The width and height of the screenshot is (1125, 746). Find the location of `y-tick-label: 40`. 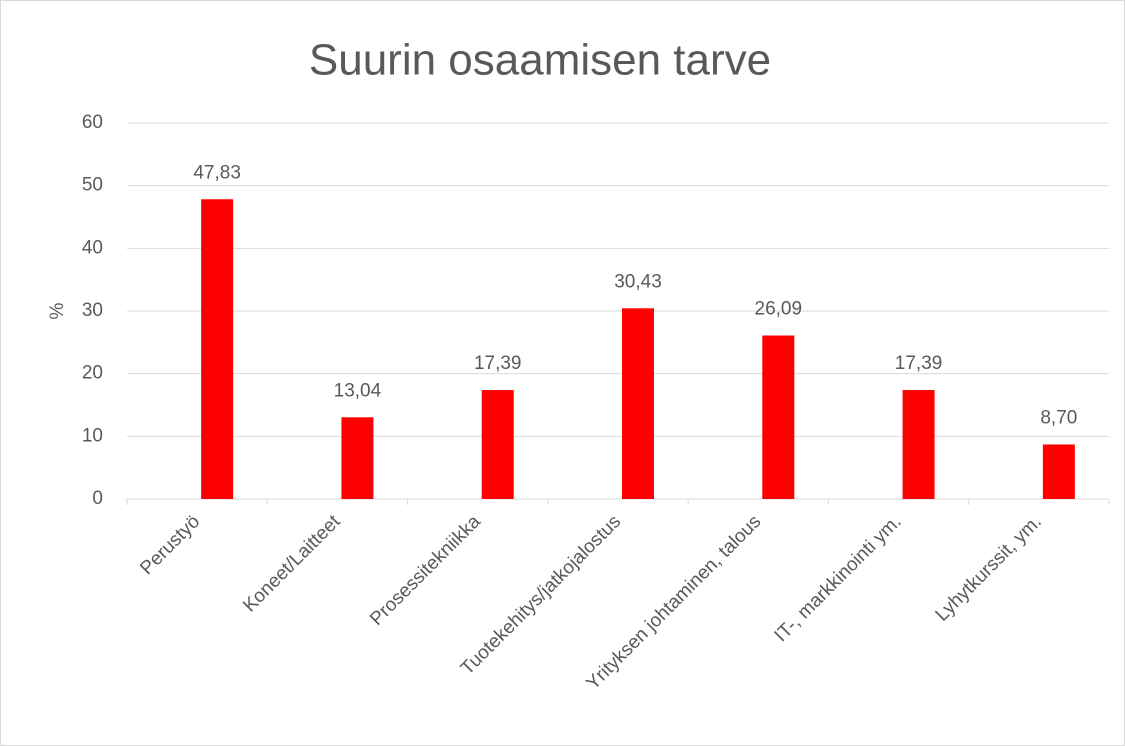

y-tick-label: 40 is located at coordinates (92, 247).